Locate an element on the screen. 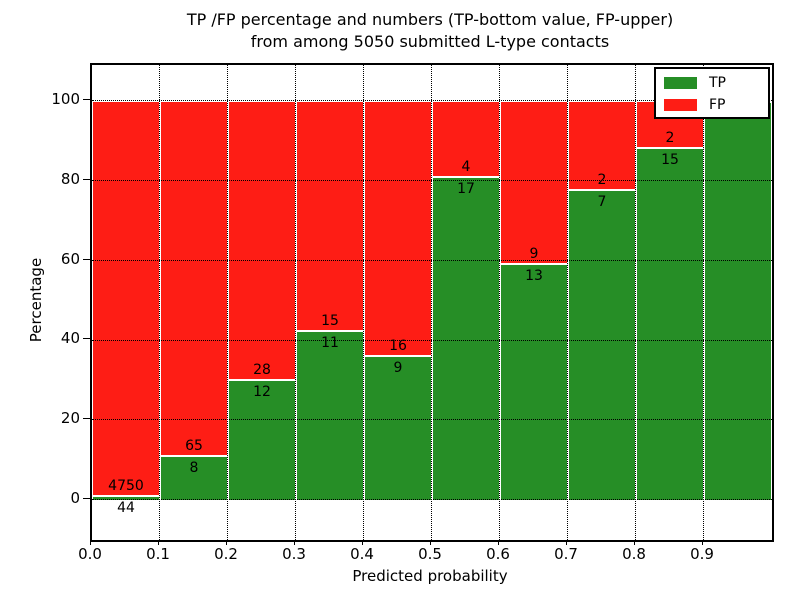  x-axis-label: Predicted probability is located at coordinates (430, 576).